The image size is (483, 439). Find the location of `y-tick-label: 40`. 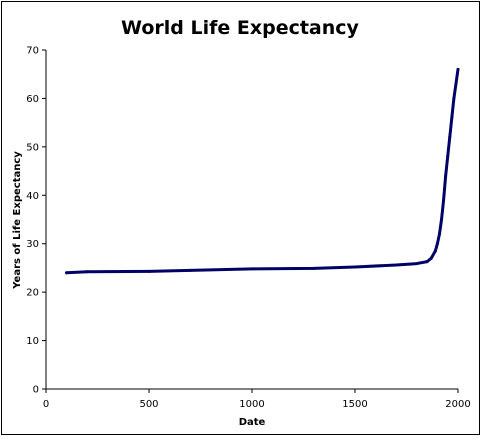

y-tick-label: 40 is located at coordinates (32, 196).